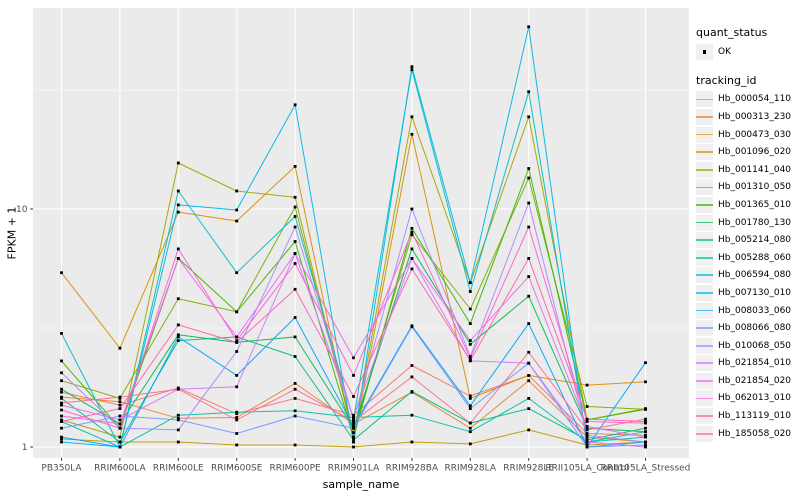 This screenshot has width=800, height=500. Describe the element at coordinates (748, 170) in the screenshot. I see `legend-item: Hb_001141_040` at that location.